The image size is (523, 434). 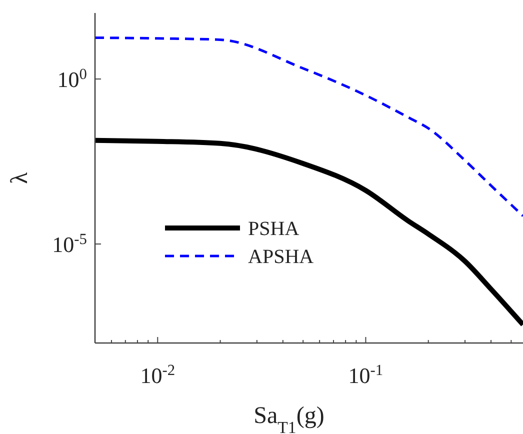 I want to click on y-axis-title: λ, so click(x=20, y=178).